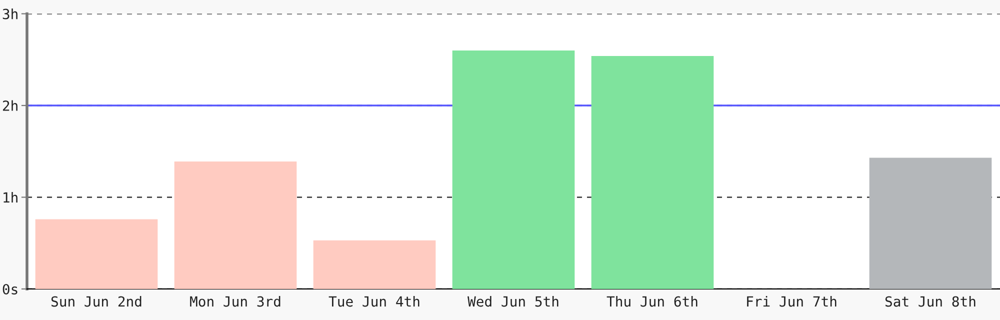  Describe the element at coordinates (791, 301) in the screenshot. I see `x-tick-label: Fri Jun 7th` at that location.